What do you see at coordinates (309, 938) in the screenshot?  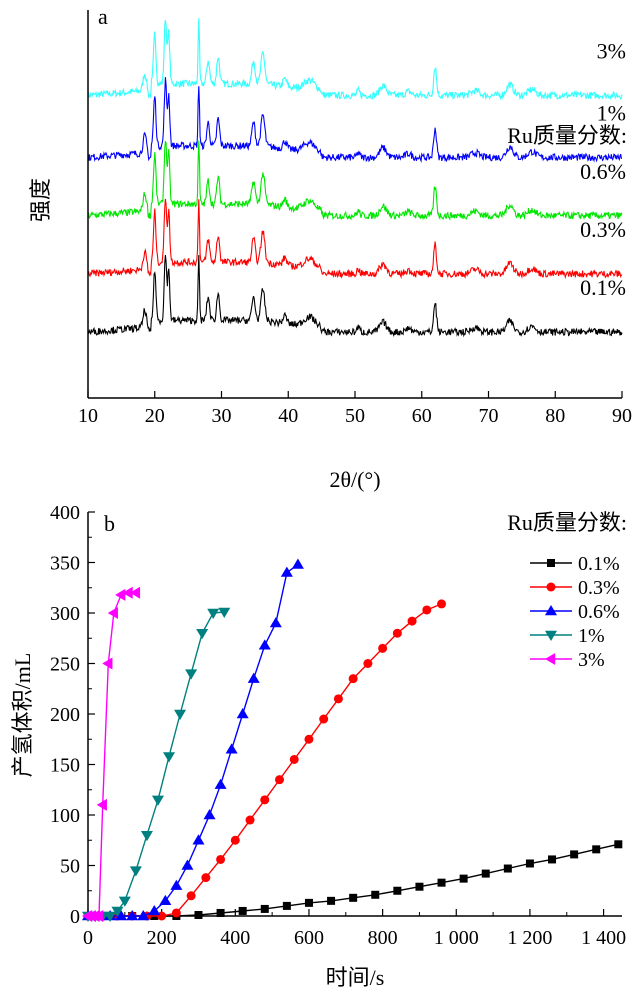 I see `x-tick-label: 600` at bounding box center [309, 938].